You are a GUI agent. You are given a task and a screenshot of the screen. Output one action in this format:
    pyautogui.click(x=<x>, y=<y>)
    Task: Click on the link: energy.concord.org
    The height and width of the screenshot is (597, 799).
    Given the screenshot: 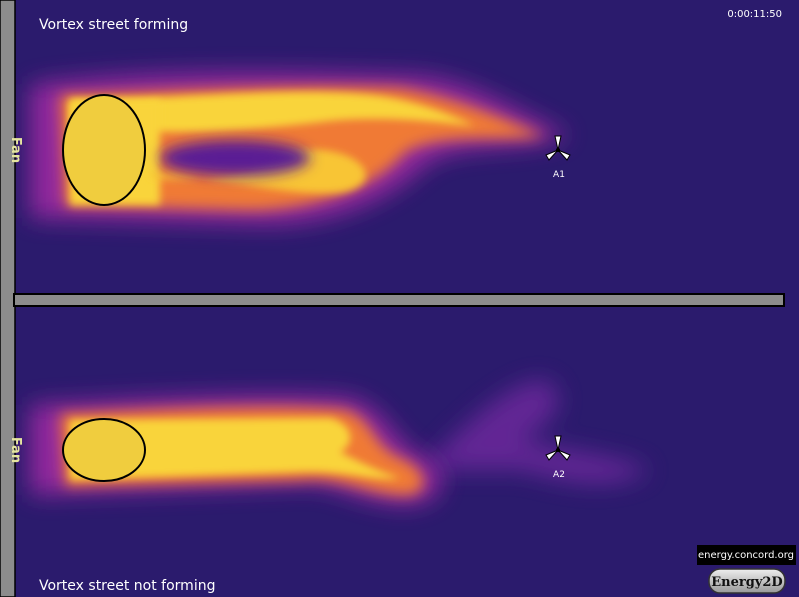 What is the action you would take?
    pyautogui.click(x=746, y=555)
    